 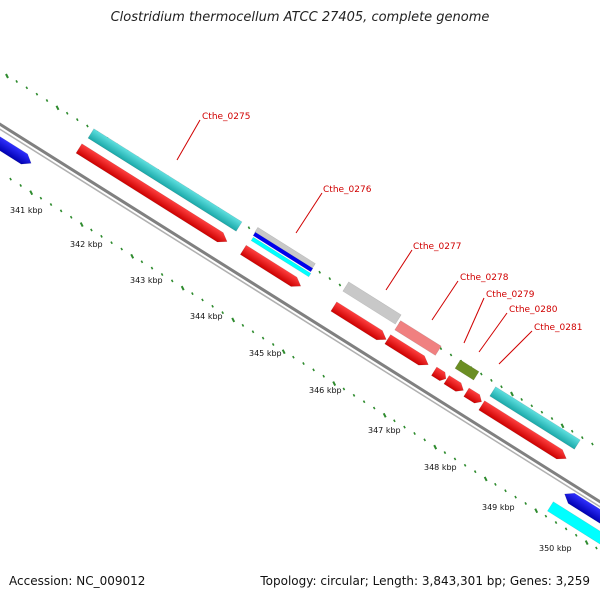 What do you see at coordinates (472, 395) in the screenshot?
I see `cds-0280b` at bounding box center [472, 395].